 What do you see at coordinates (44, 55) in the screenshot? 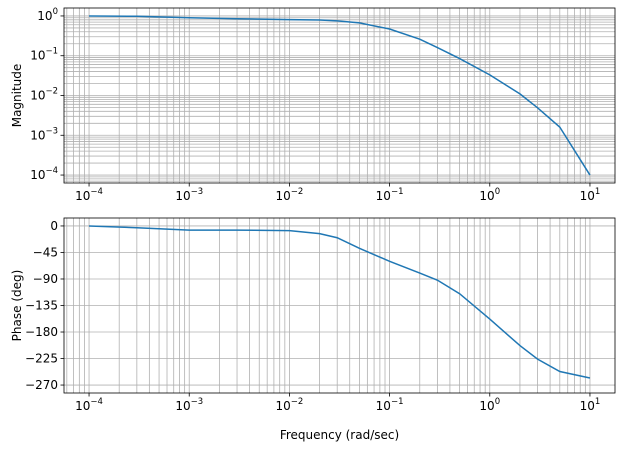
I see `magnitude-y-tick-label: 10⁻¹` at bounding box center [44, 55].